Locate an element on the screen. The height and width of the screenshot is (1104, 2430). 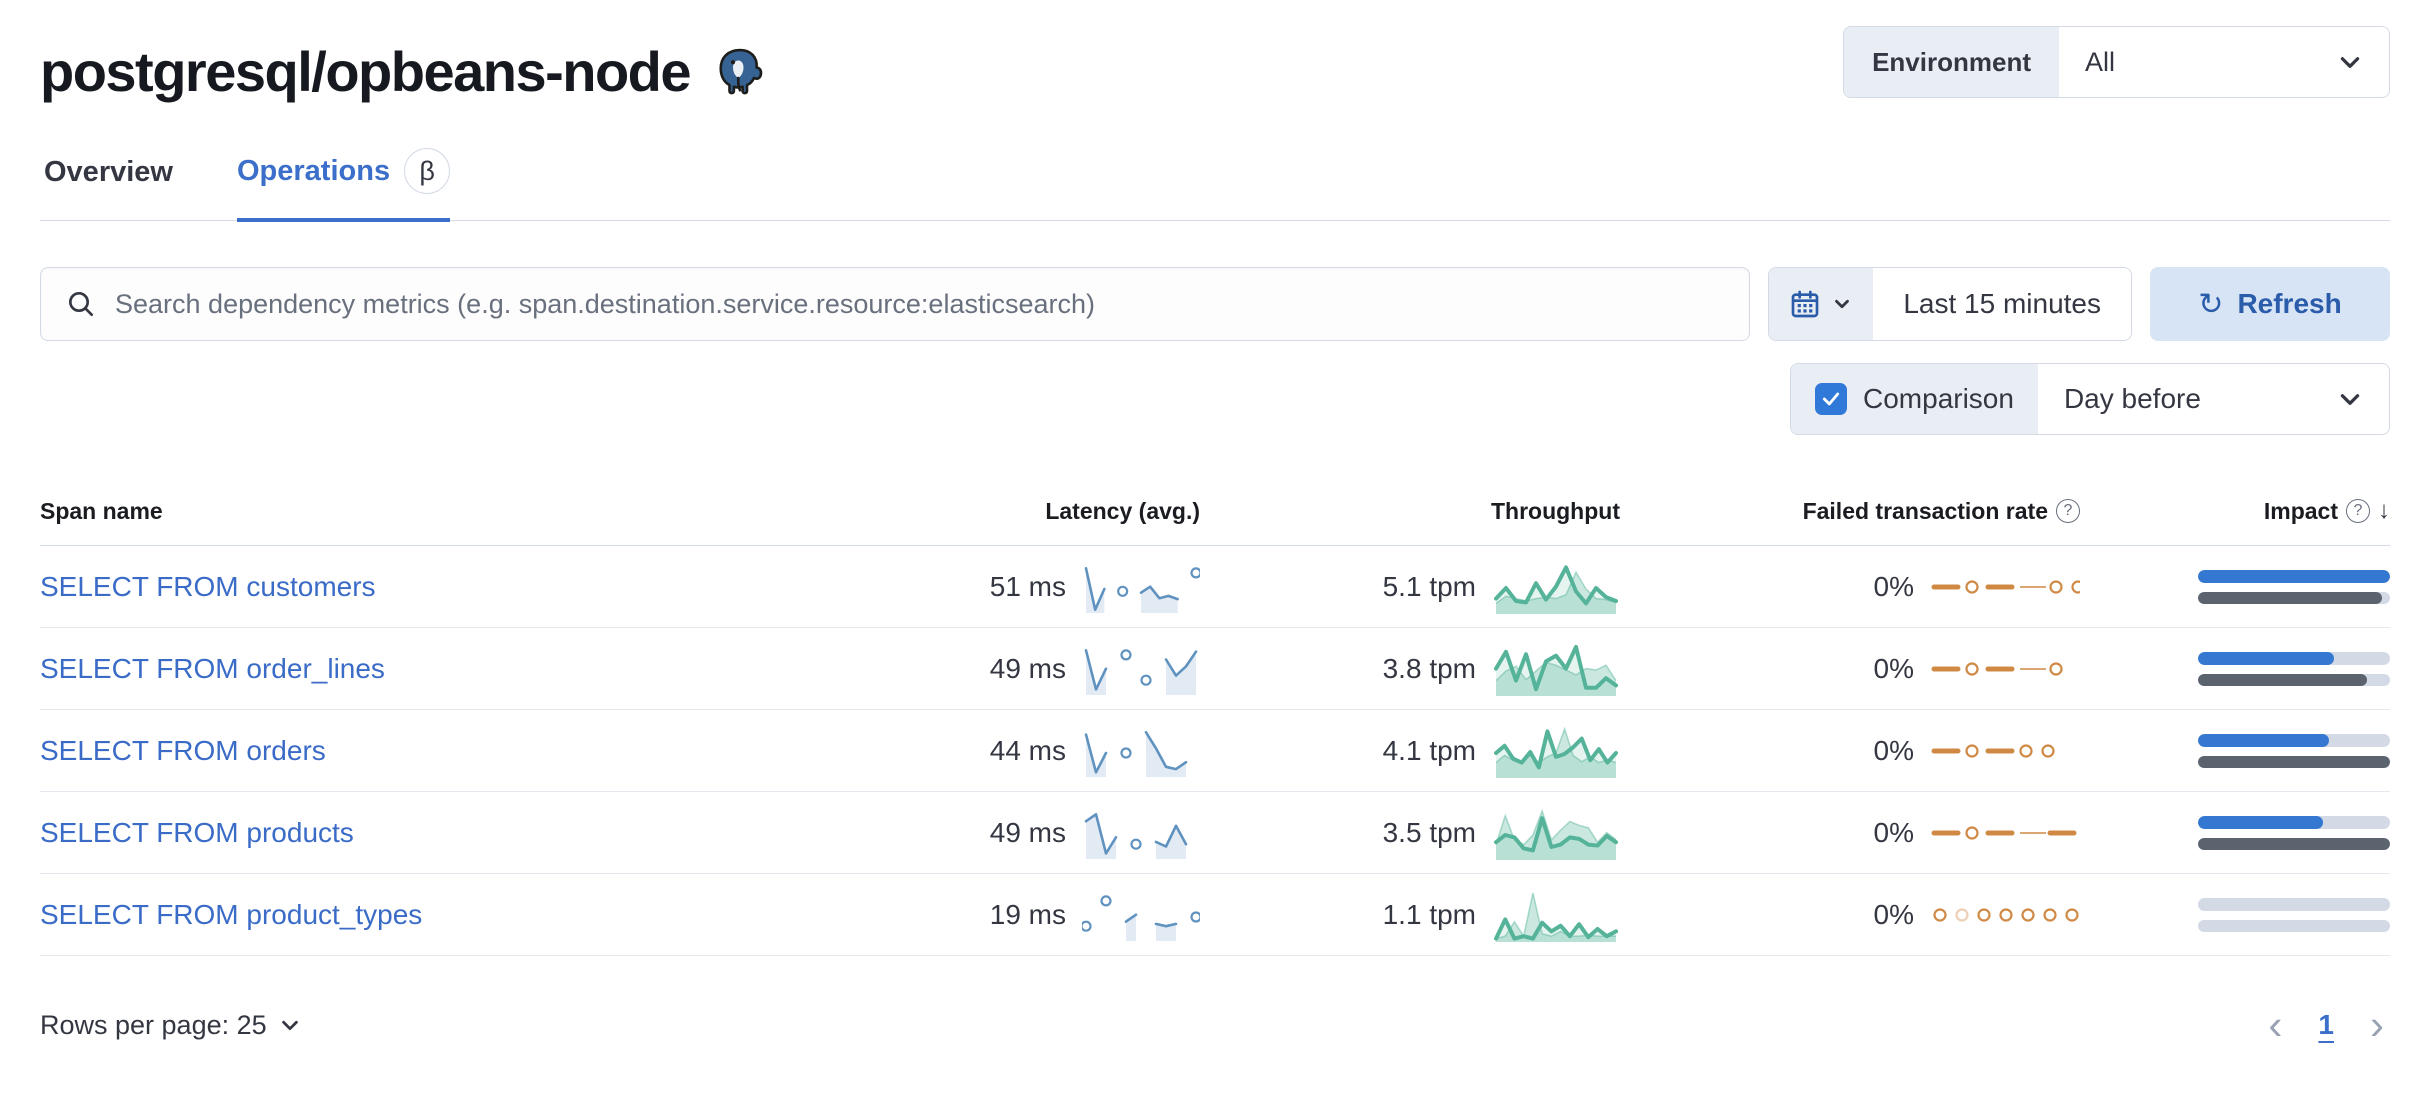
throughput-value: 5.1 tpm is located at coordinates (1429, 586).